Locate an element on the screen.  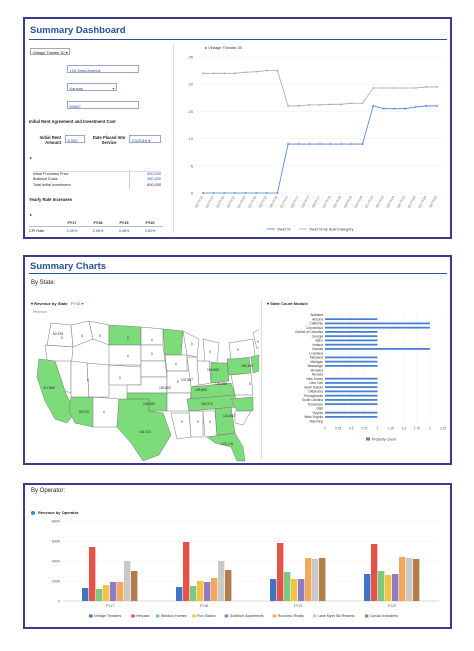
state-select: Kansas ▾ is located at coordinates (92, 87).